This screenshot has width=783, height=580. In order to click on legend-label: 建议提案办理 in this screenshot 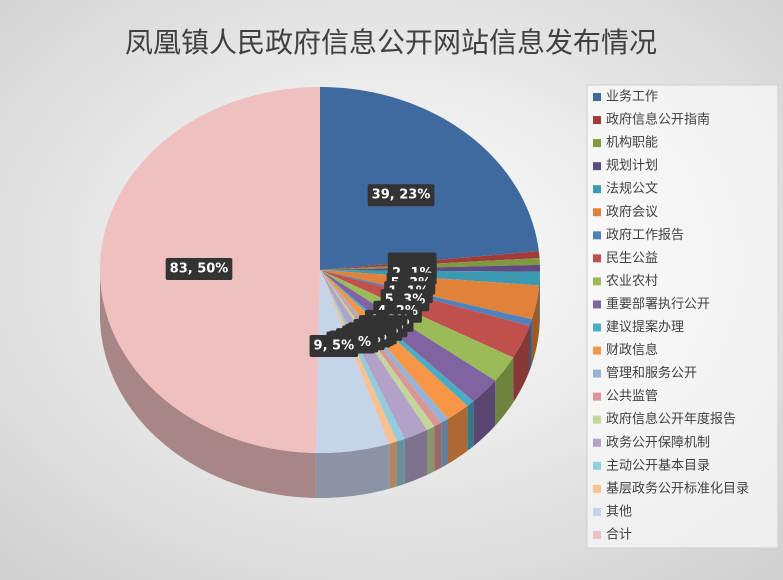, I will do `click(645, 327)`.